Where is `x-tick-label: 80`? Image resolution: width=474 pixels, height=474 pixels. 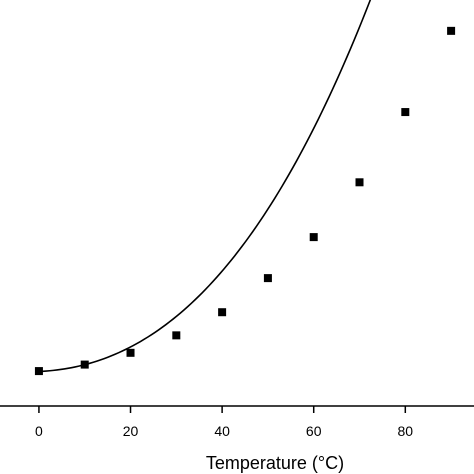
x-tick-label: 80 is located at coordinates (406, 431).